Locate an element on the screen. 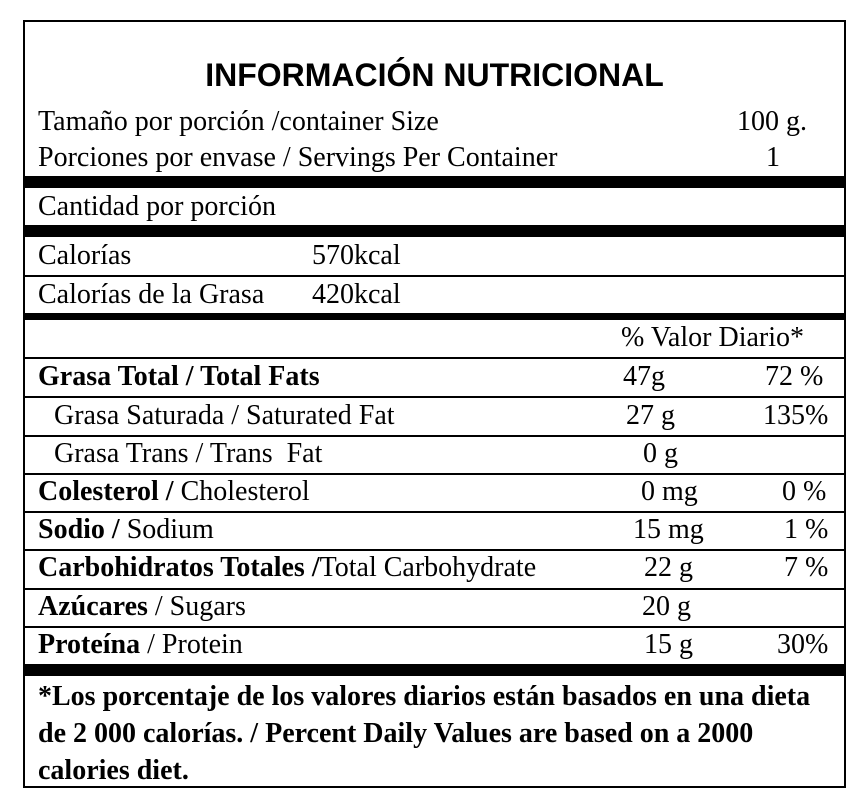 The height and width of the screenshot is (808, 868). nutrient-name: Cholesterol is located at coordinates (241, 491).